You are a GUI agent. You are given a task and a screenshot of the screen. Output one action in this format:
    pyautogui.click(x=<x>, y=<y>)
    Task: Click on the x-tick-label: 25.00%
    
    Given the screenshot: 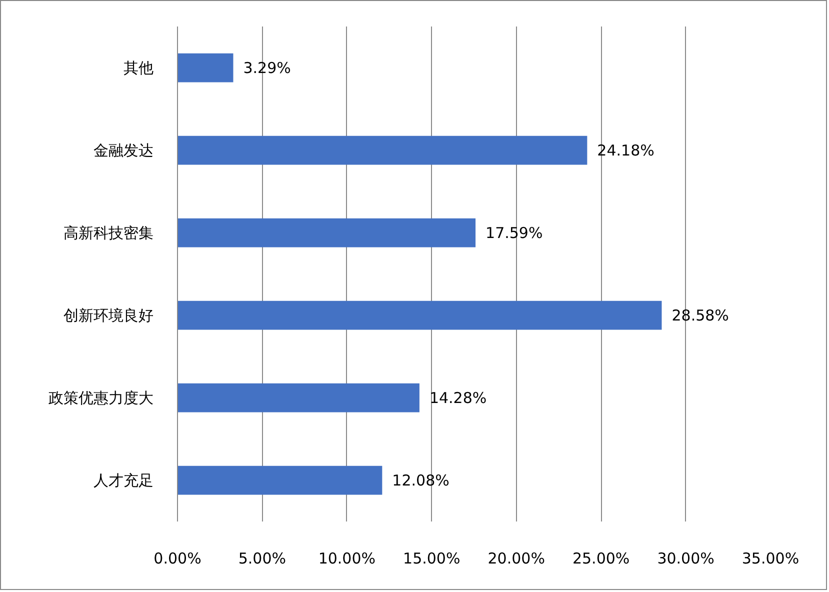 What is the action you would take?
    pyautogui.click(x=601, y=559)
    